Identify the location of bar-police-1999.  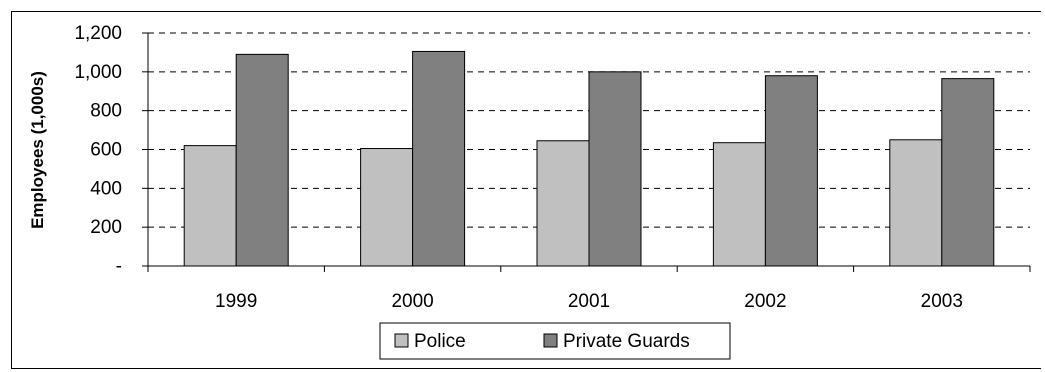
(210, 206).